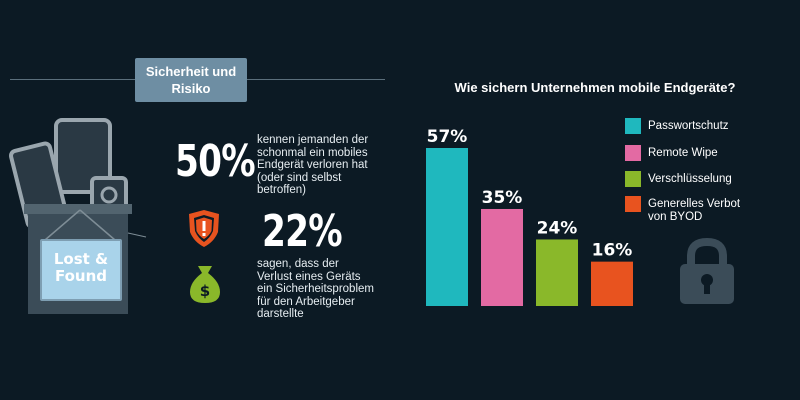  Describe the element at coordinates (688, 126) in the screenshot. I see `legend-label: Passwortschutz` at that location.